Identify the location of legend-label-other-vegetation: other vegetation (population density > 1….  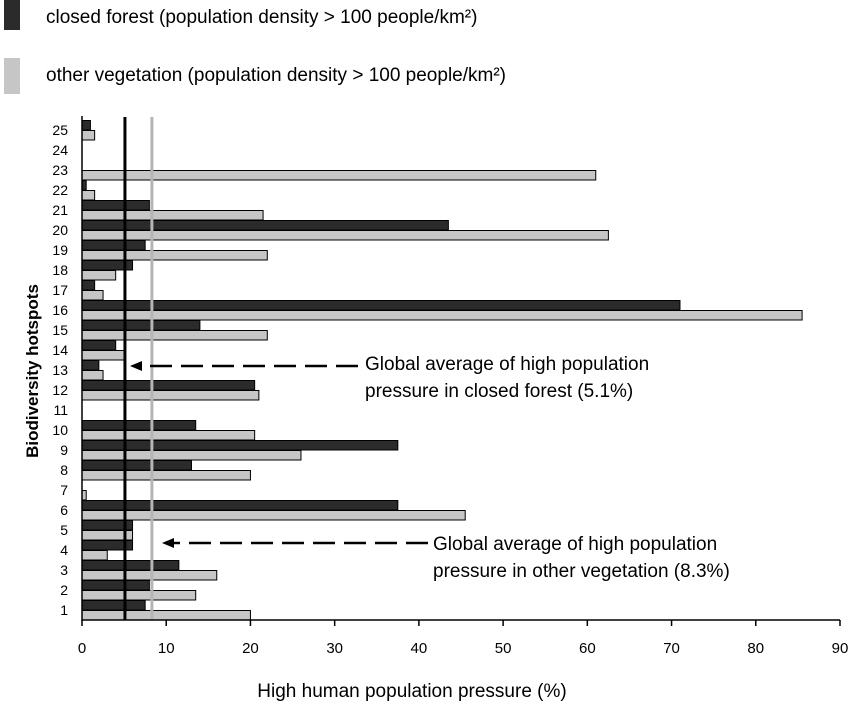
(276, 75).